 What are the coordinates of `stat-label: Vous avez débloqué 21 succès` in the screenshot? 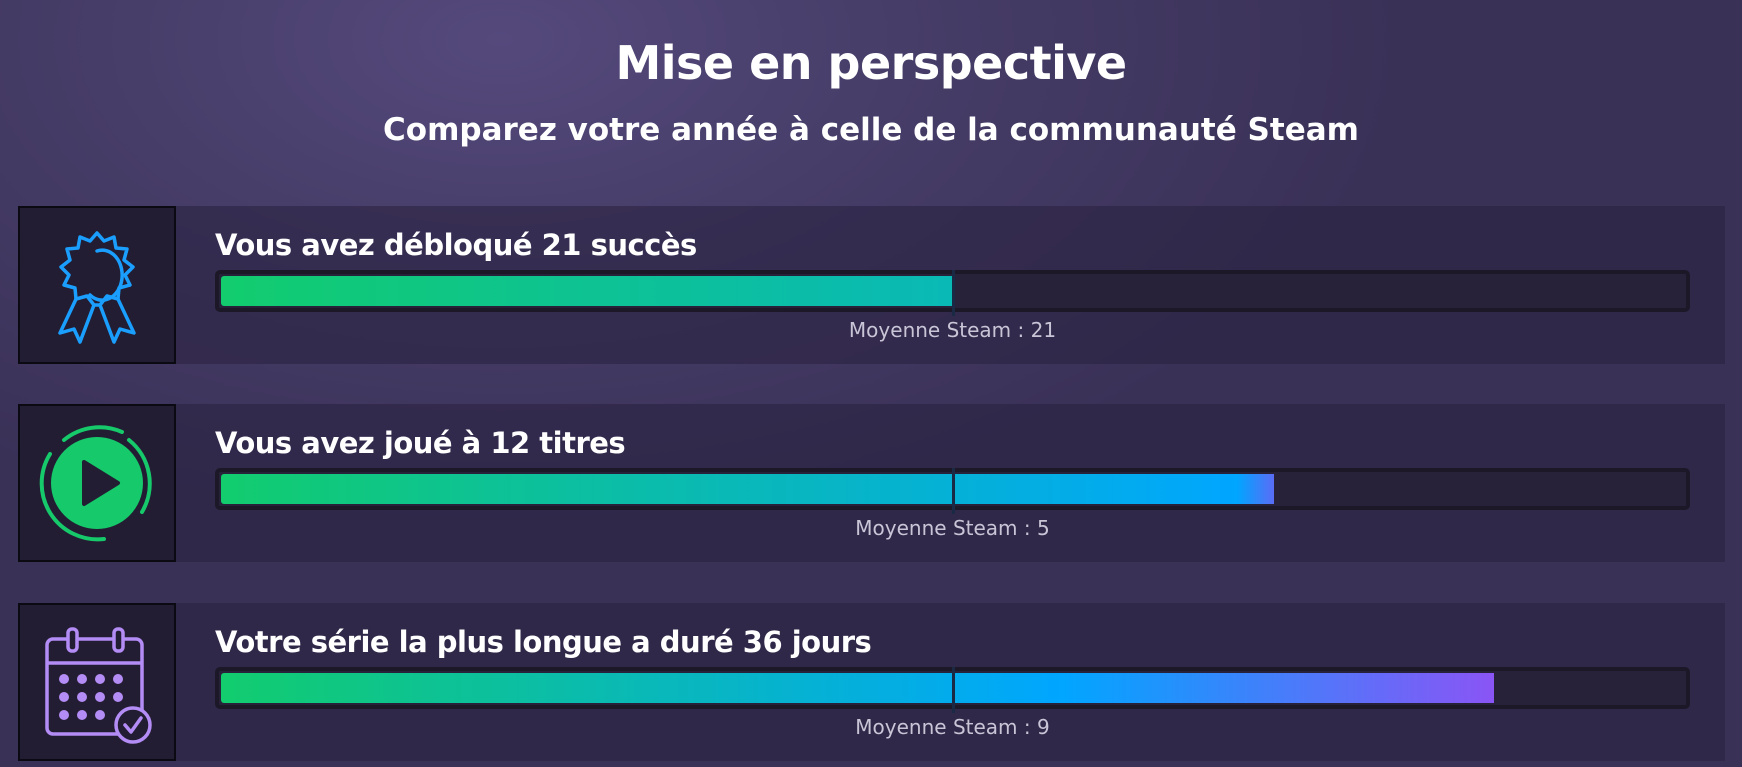 It's located at (456, 245).